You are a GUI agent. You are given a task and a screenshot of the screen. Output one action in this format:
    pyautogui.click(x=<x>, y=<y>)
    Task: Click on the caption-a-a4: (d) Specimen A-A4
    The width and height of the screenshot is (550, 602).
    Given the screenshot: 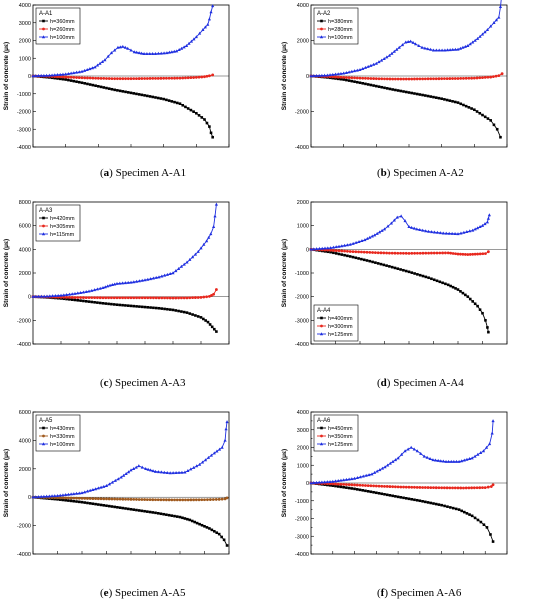 What is the action you would take?
    pyautogui.click(x=420, y=383)
    